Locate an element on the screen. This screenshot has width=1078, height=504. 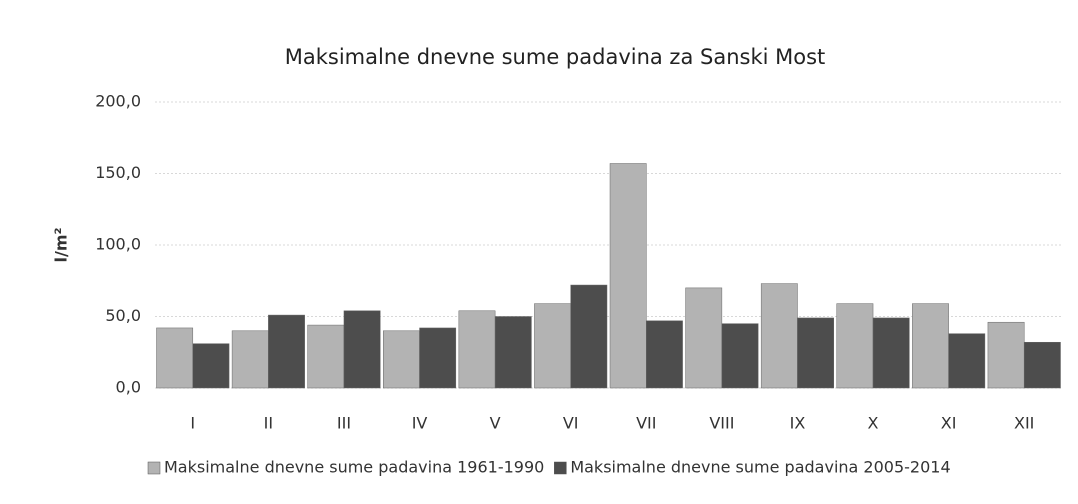
y-tick-label: 0,0 is located at coordinates (128, 387).